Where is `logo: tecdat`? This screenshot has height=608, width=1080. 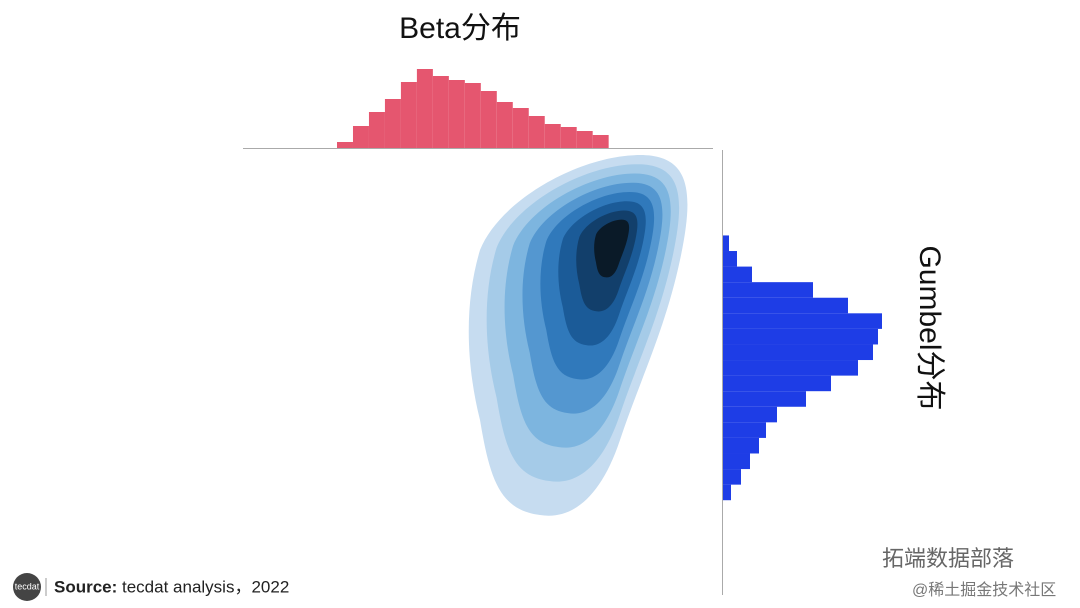 logo: tecdat is located at coordinates (27, 586).